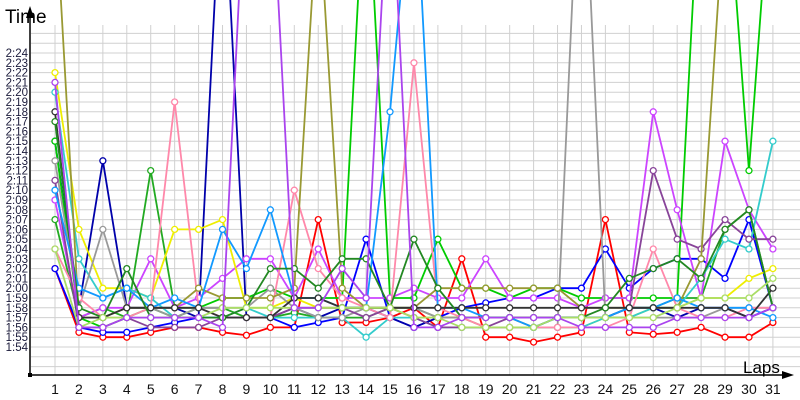 The height and width of the screenshot is (400, 800). I want to click on x-axis-arrow-icon, so click(788, 375).